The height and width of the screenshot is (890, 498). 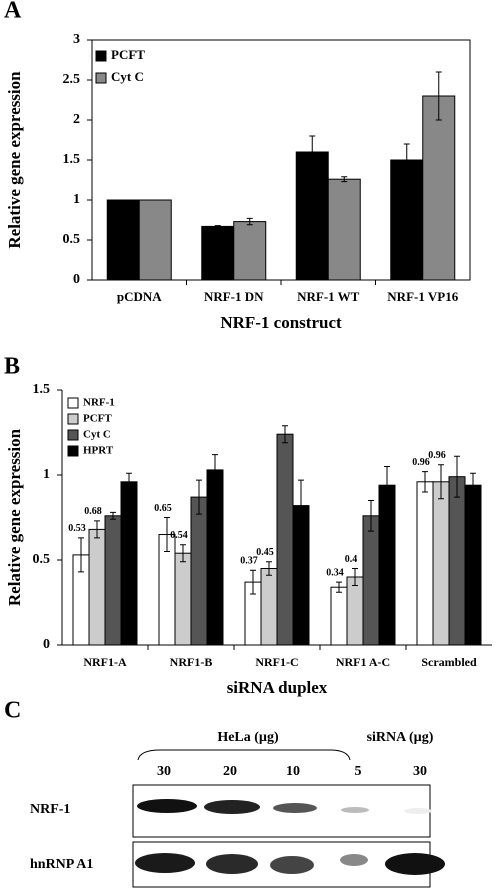 What do you see at coordinates (76, 279) in the screenshot?
I see `y-tick-label: 0` at bounding box center [76, 279].